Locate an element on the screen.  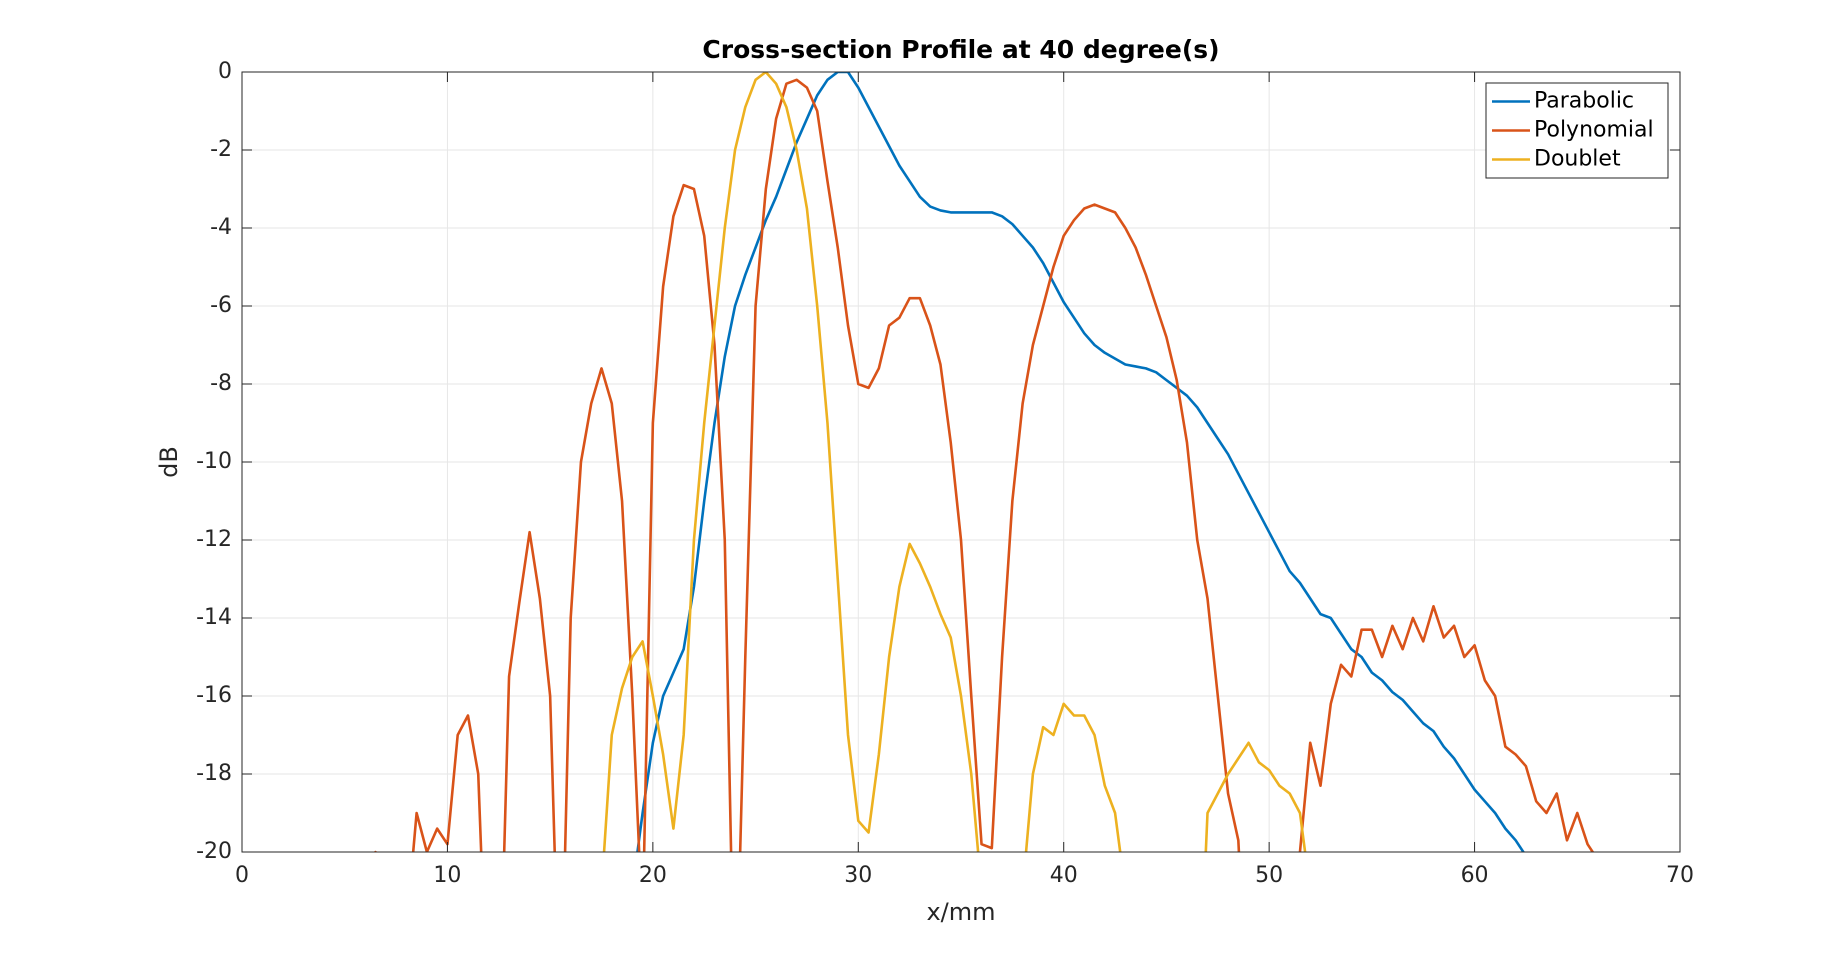
y-axis-label: dB is located at coordinates (169, 462).